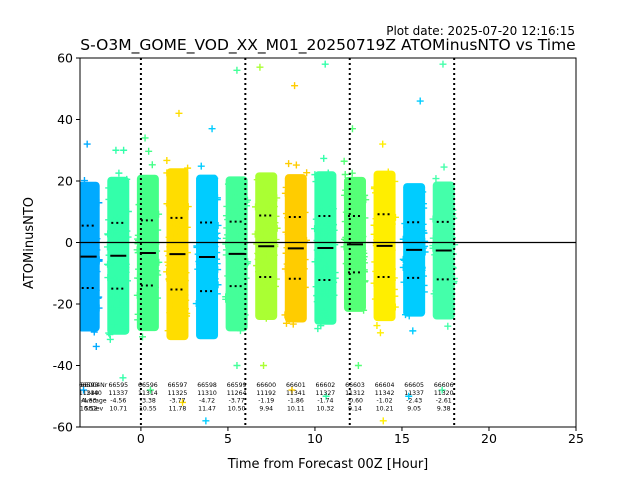  What do you see at coordinates (444, 401) in the screenshot?
I see `stats-label-line: -2.61` at bounding box center [444, 401].